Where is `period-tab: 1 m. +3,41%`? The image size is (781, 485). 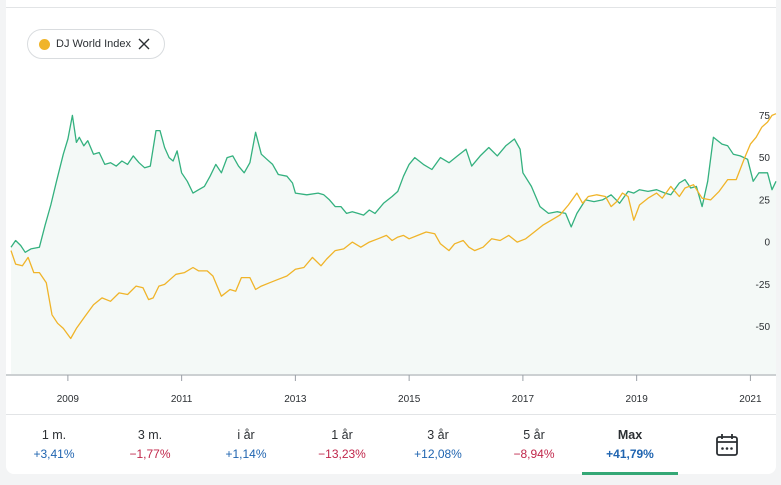 period-tab: 1 m. +3,41% is located at coordinates (54, 445).